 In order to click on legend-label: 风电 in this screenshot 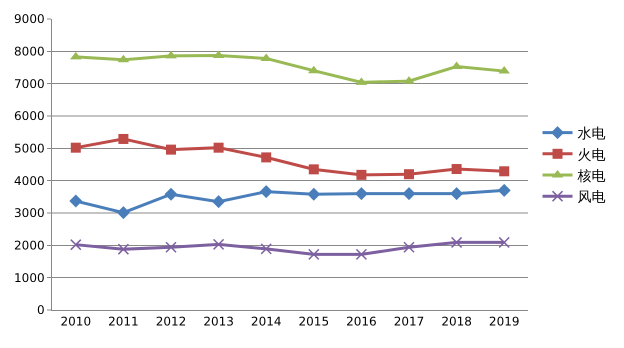, I will do `click(592, 198)`.